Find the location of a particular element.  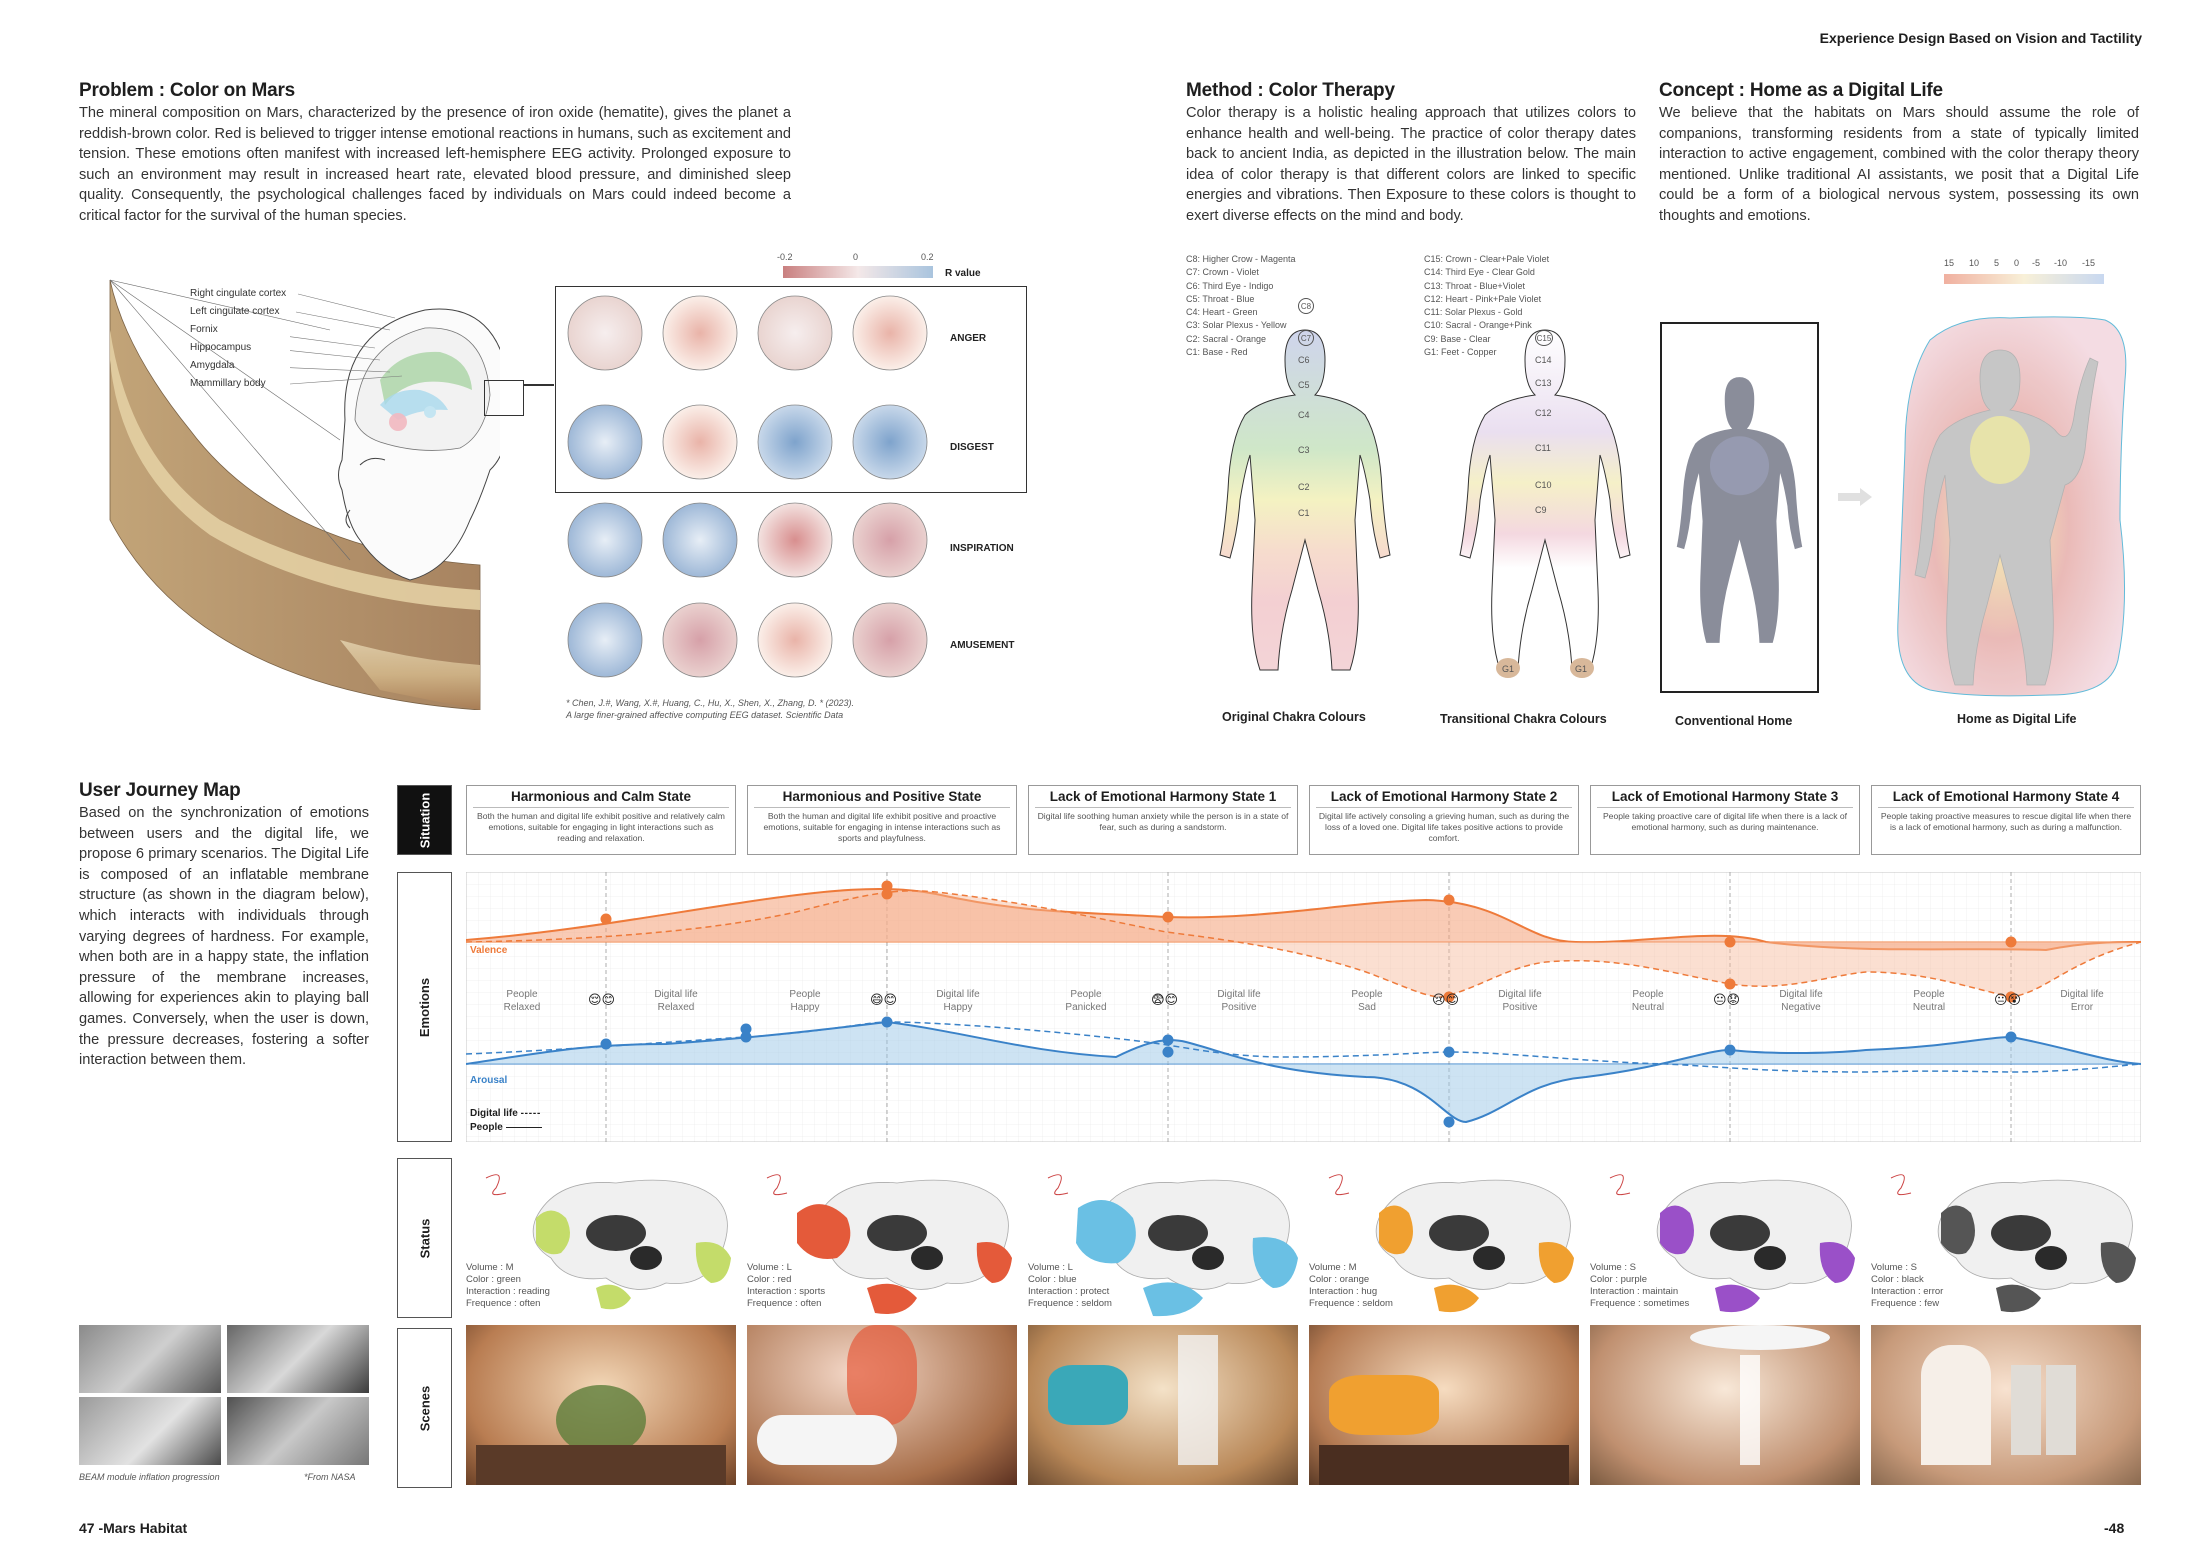

legend-c1: C1: Base - Red is located at coordinates (1217, 352).